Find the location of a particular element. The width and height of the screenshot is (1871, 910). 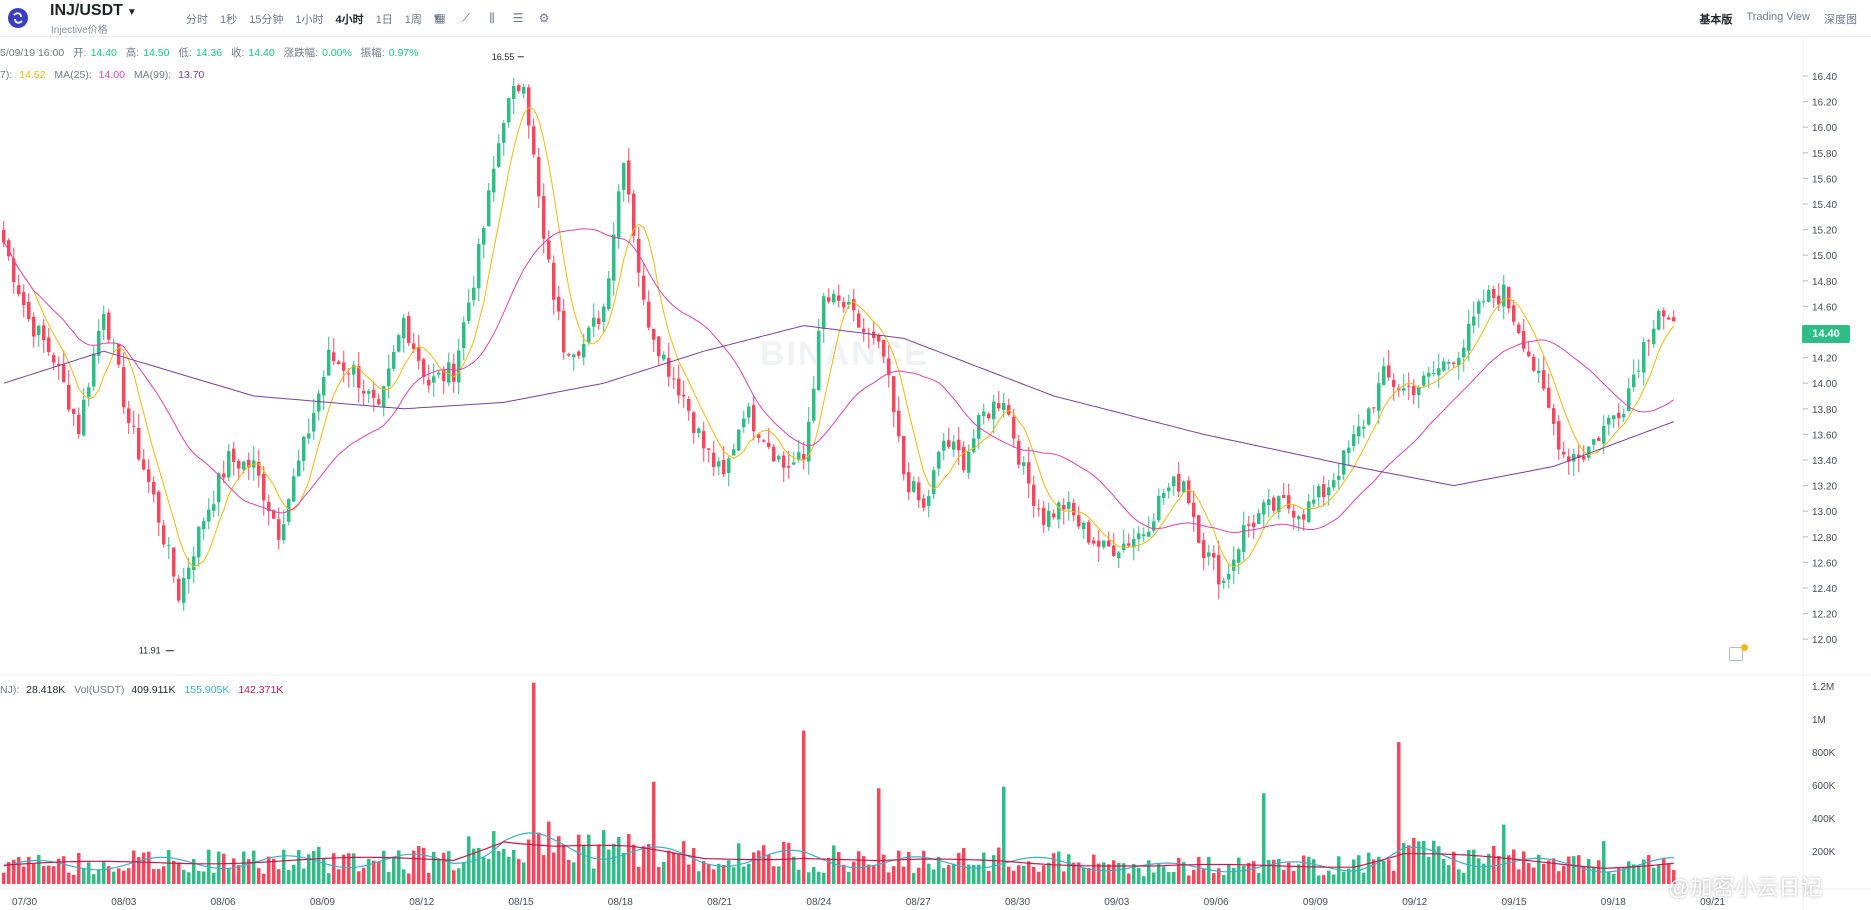

gear-icon: ⚙ is located at coordinates (544, 18).